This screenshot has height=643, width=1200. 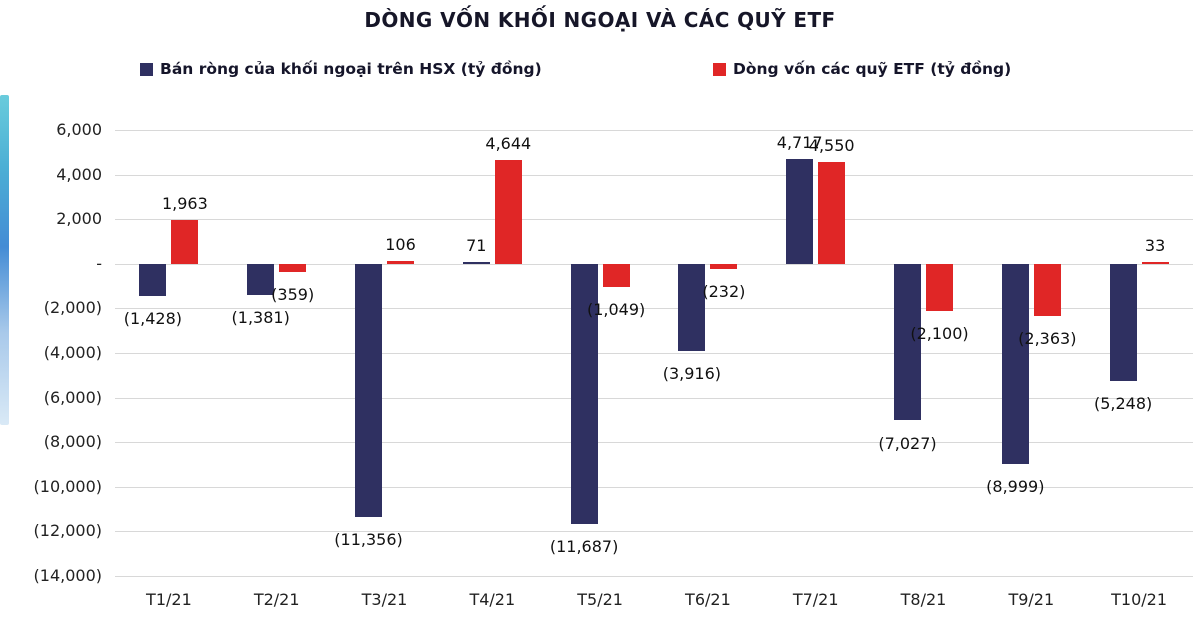 I want to click on y-axis-tick-label: (10,000), so click(x=67, y=486).